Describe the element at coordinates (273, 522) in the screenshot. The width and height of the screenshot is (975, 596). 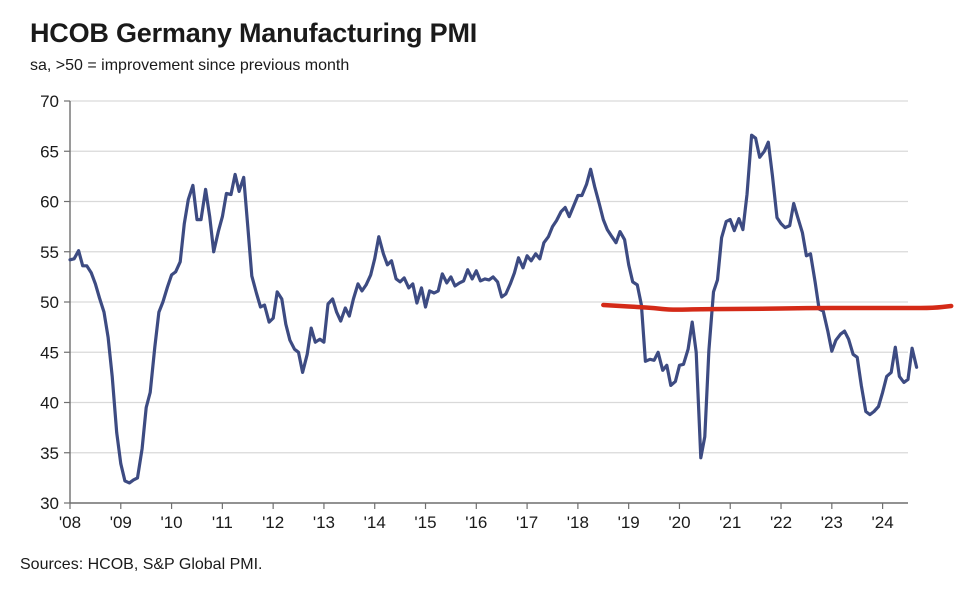
I see `x-tick-label: '12` at that location.